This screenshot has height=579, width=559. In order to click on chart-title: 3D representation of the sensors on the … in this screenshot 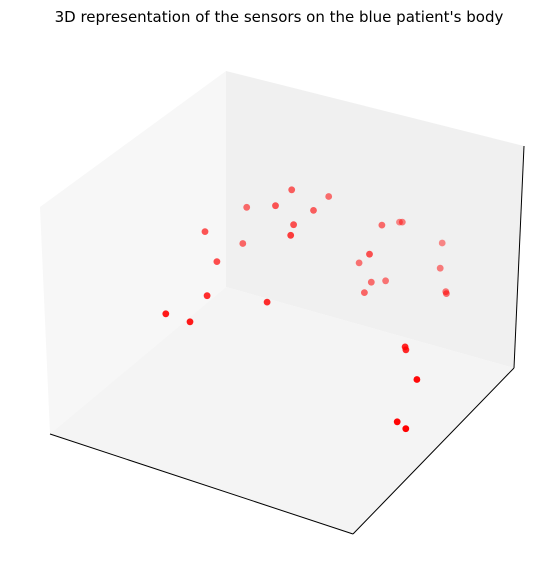, I will do `click(279, 17)`.